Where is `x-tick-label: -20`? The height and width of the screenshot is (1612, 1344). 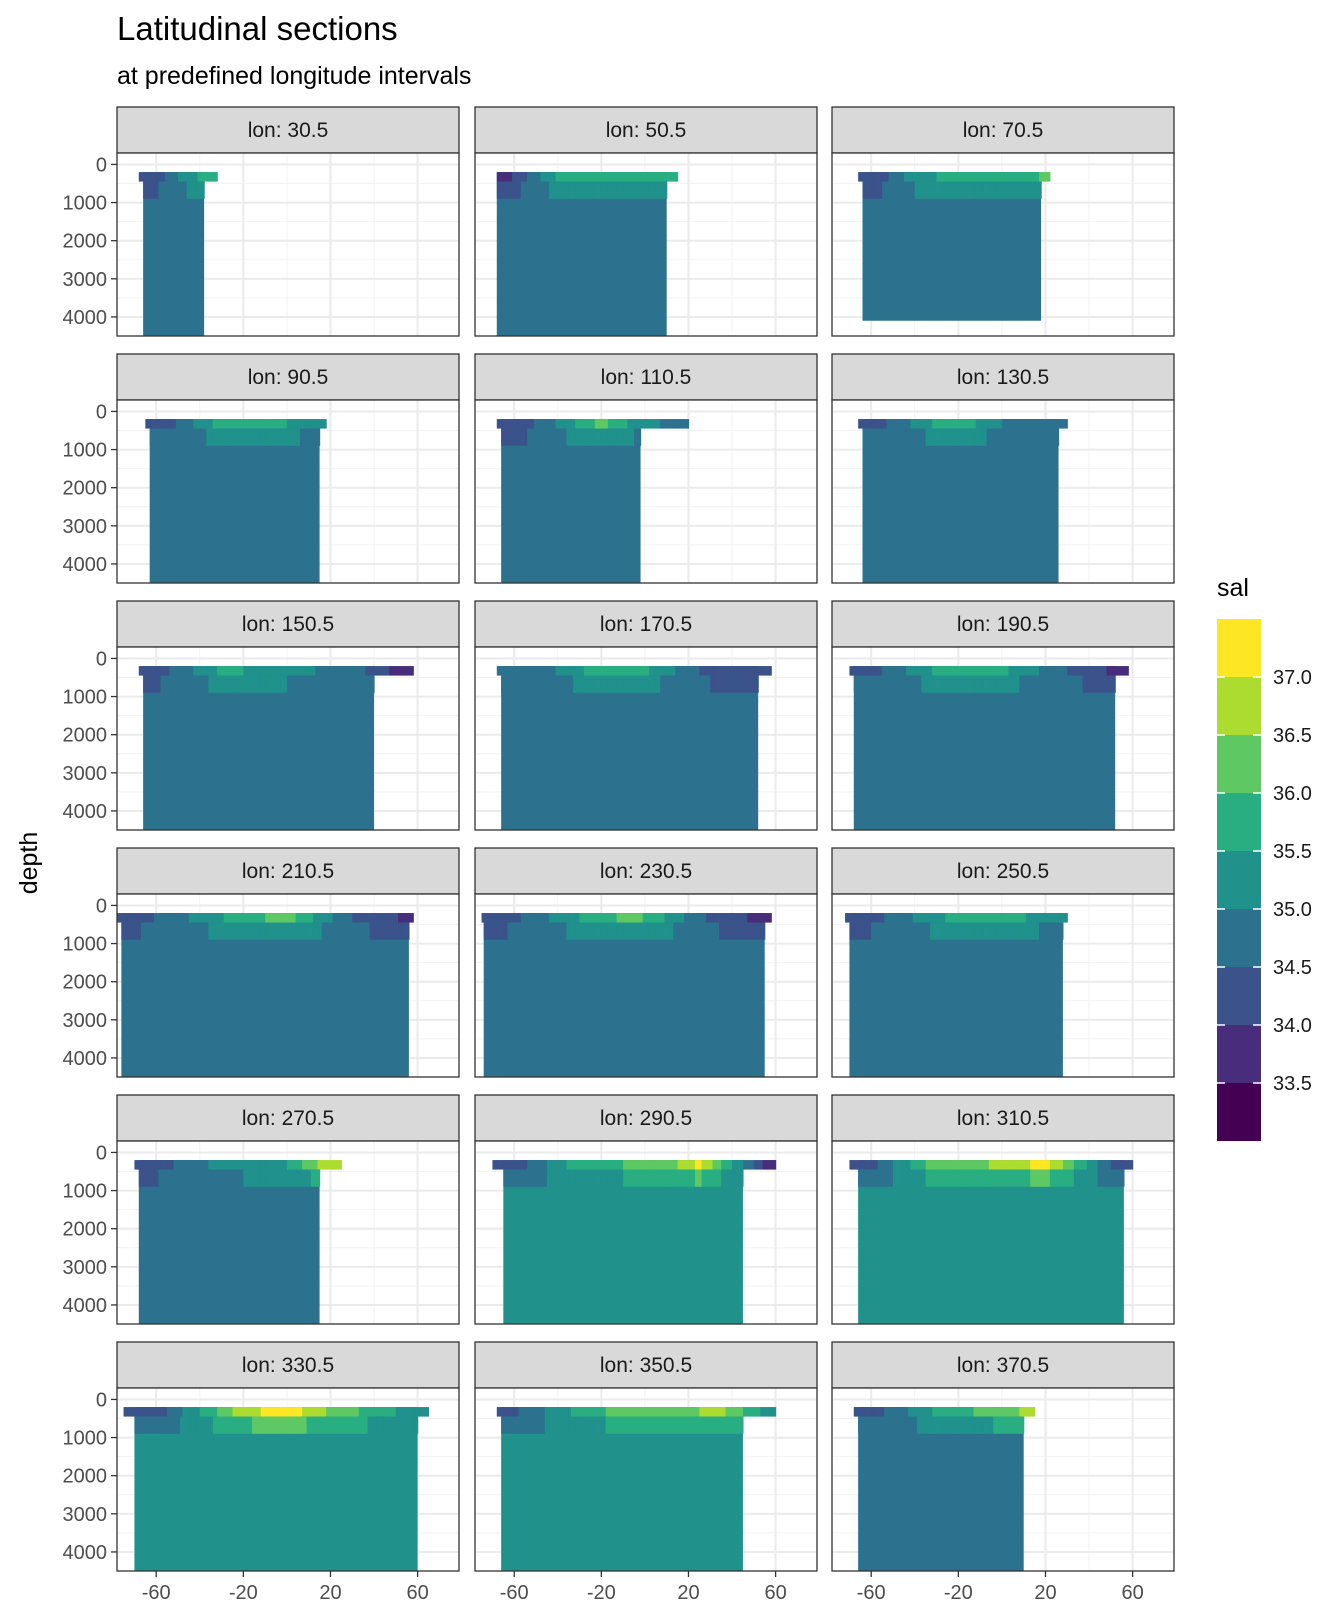
x-tick-label: -20 is located at coordinates (601, 1593).